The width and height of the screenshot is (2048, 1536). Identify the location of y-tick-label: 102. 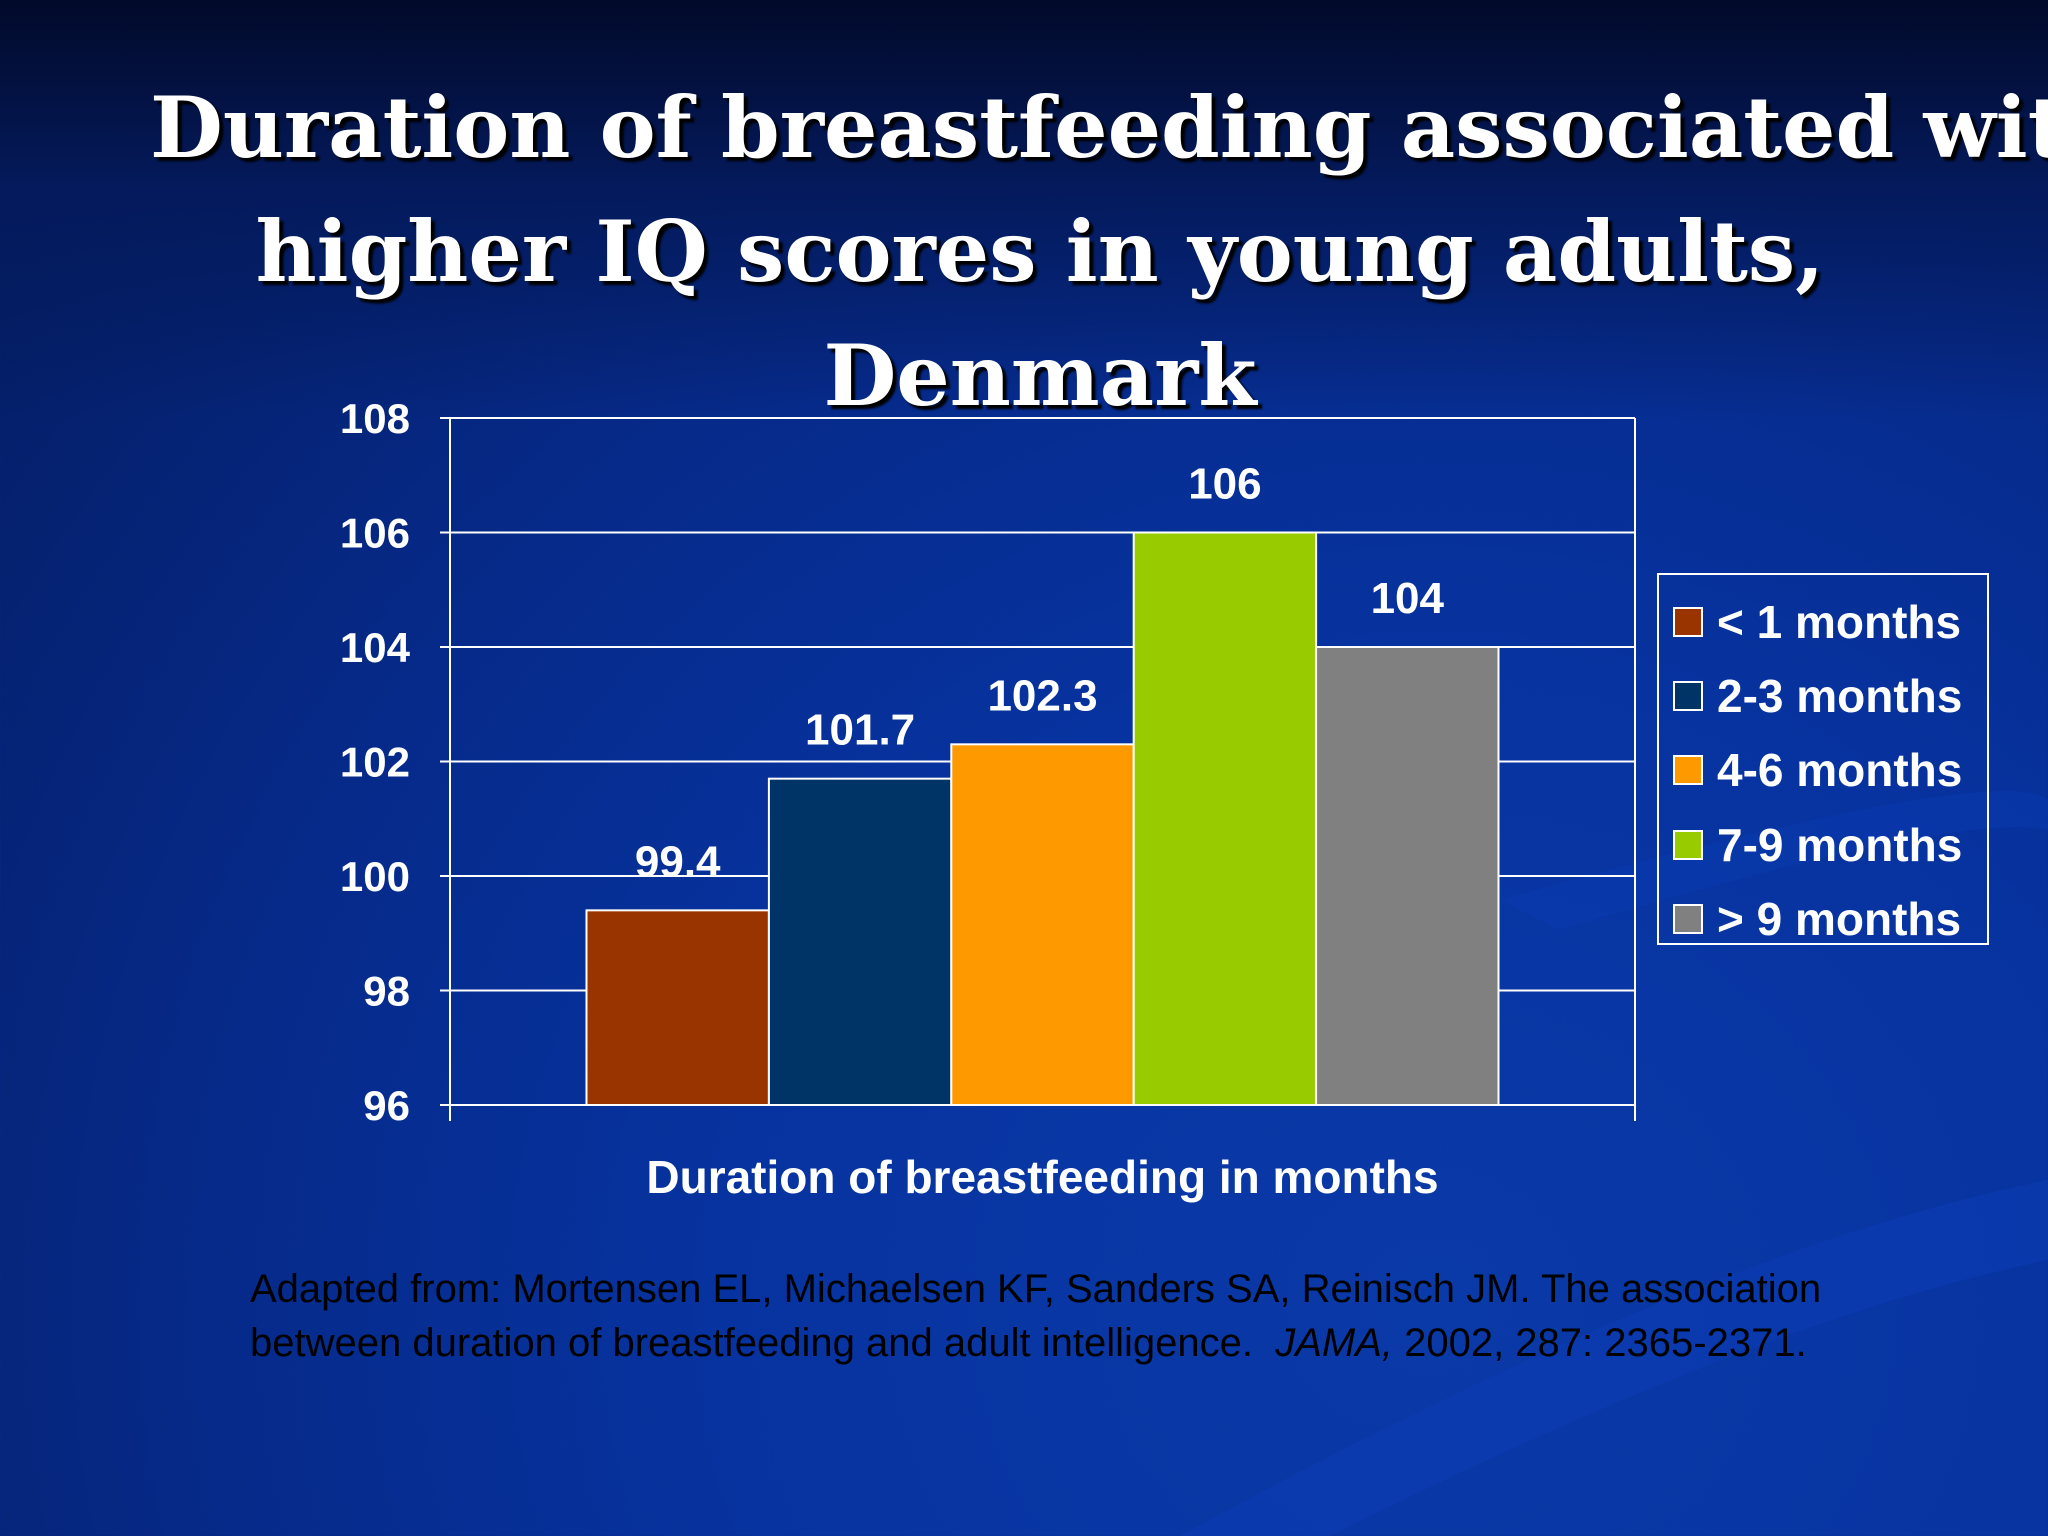
(375, 762).